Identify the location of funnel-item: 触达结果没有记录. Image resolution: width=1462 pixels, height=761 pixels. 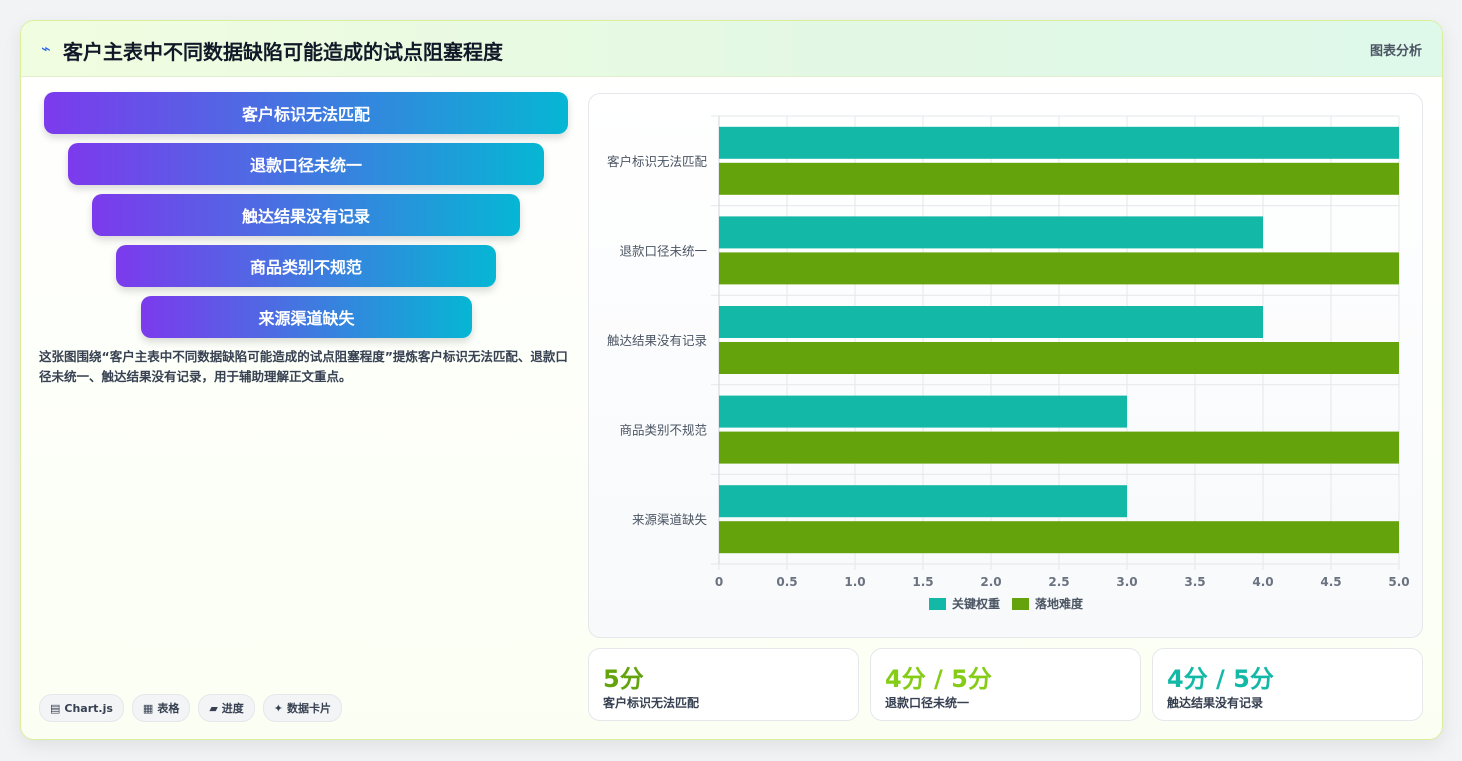
(306, 215).